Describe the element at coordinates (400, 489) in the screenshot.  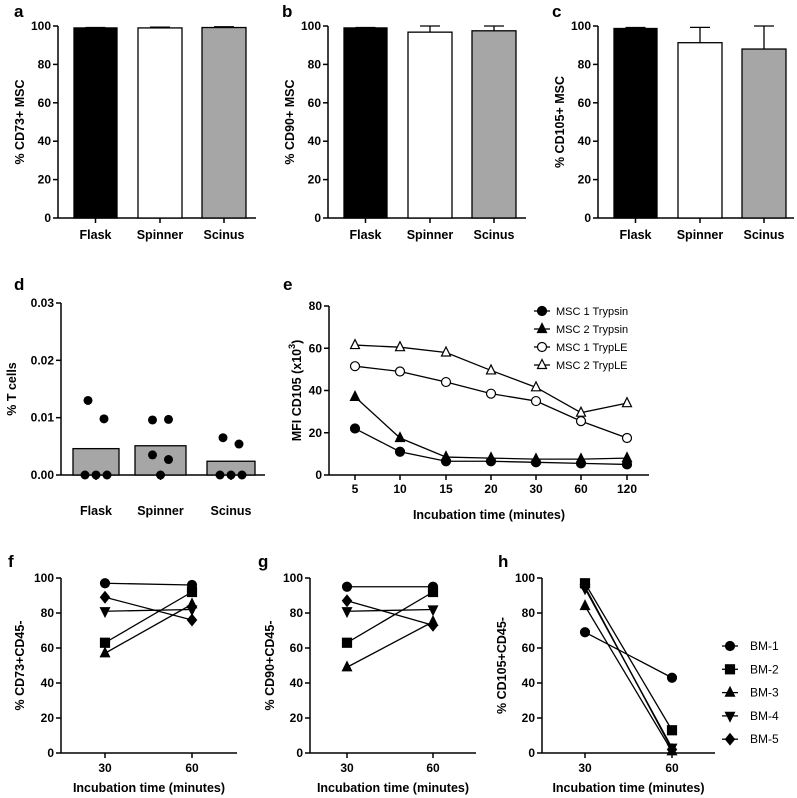
I see `x-tick-label: 10` at that location.